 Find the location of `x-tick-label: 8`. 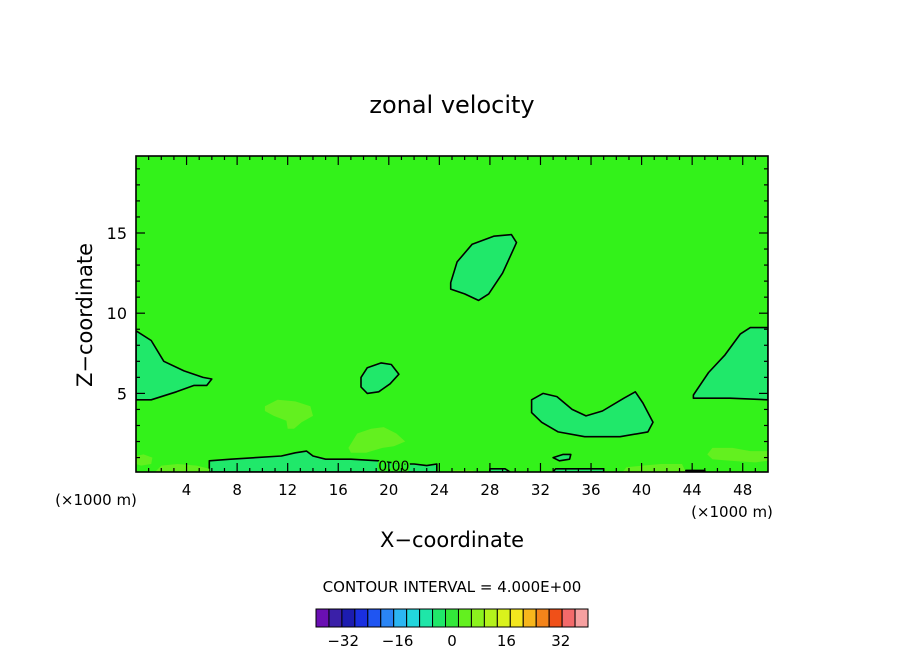

x-tick-label: 8 is located at coordinates (237, 490).